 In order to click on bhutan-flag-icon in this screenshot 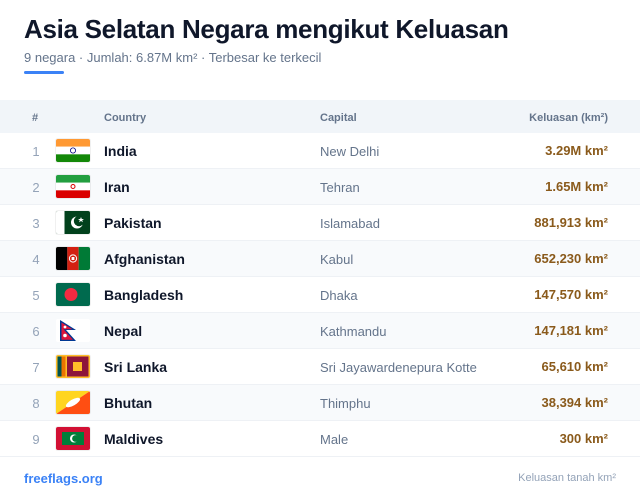, I will do `click(73, 402)`.